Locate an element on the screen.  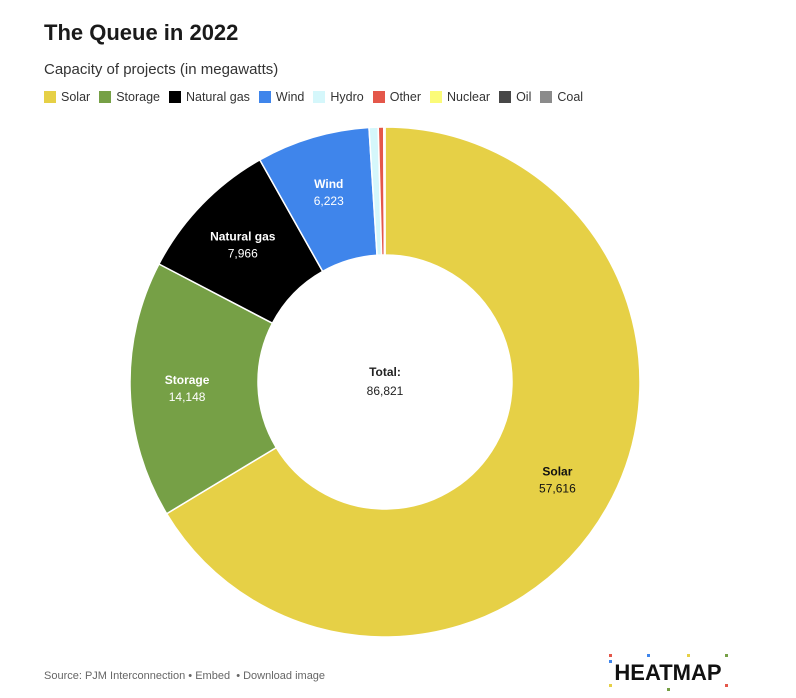
chart-subtitle: Capacity of projects (in megawatts) is located at coordinates (161, 69).